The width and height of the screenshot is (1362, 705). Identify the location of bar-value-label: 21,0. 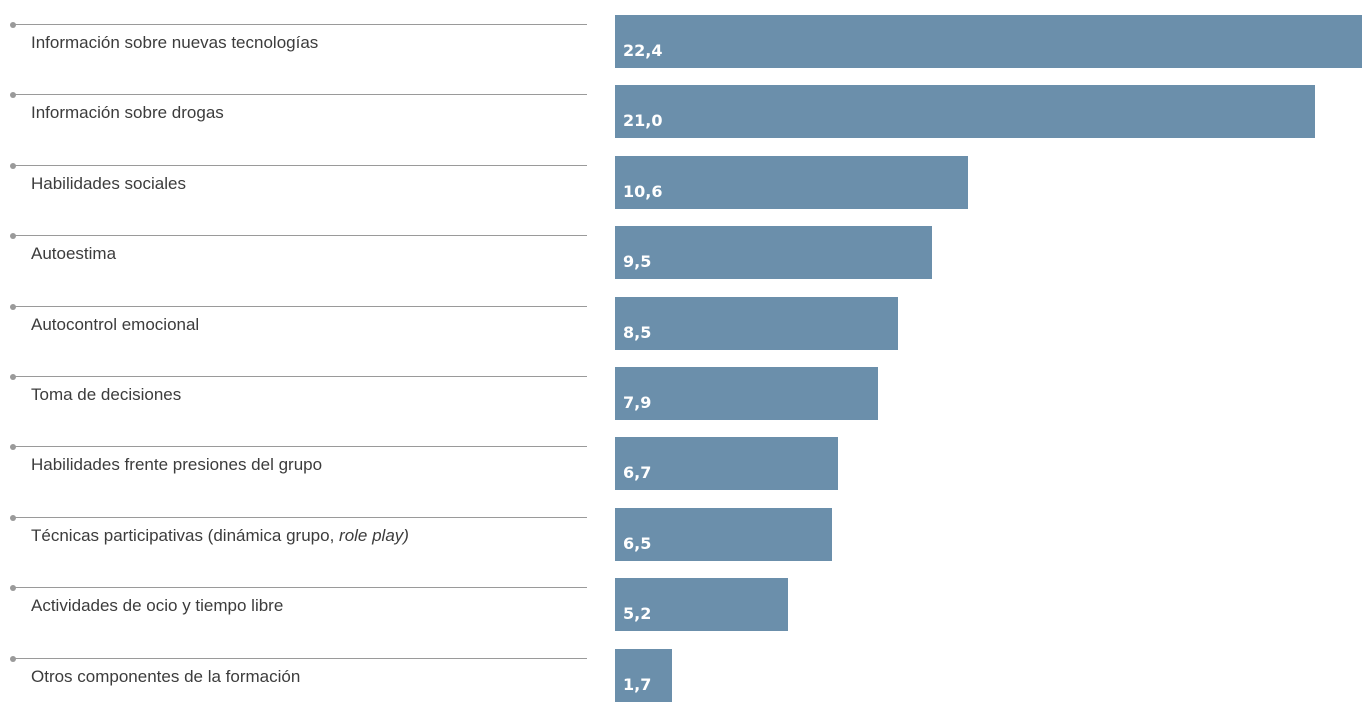
(643, 120).